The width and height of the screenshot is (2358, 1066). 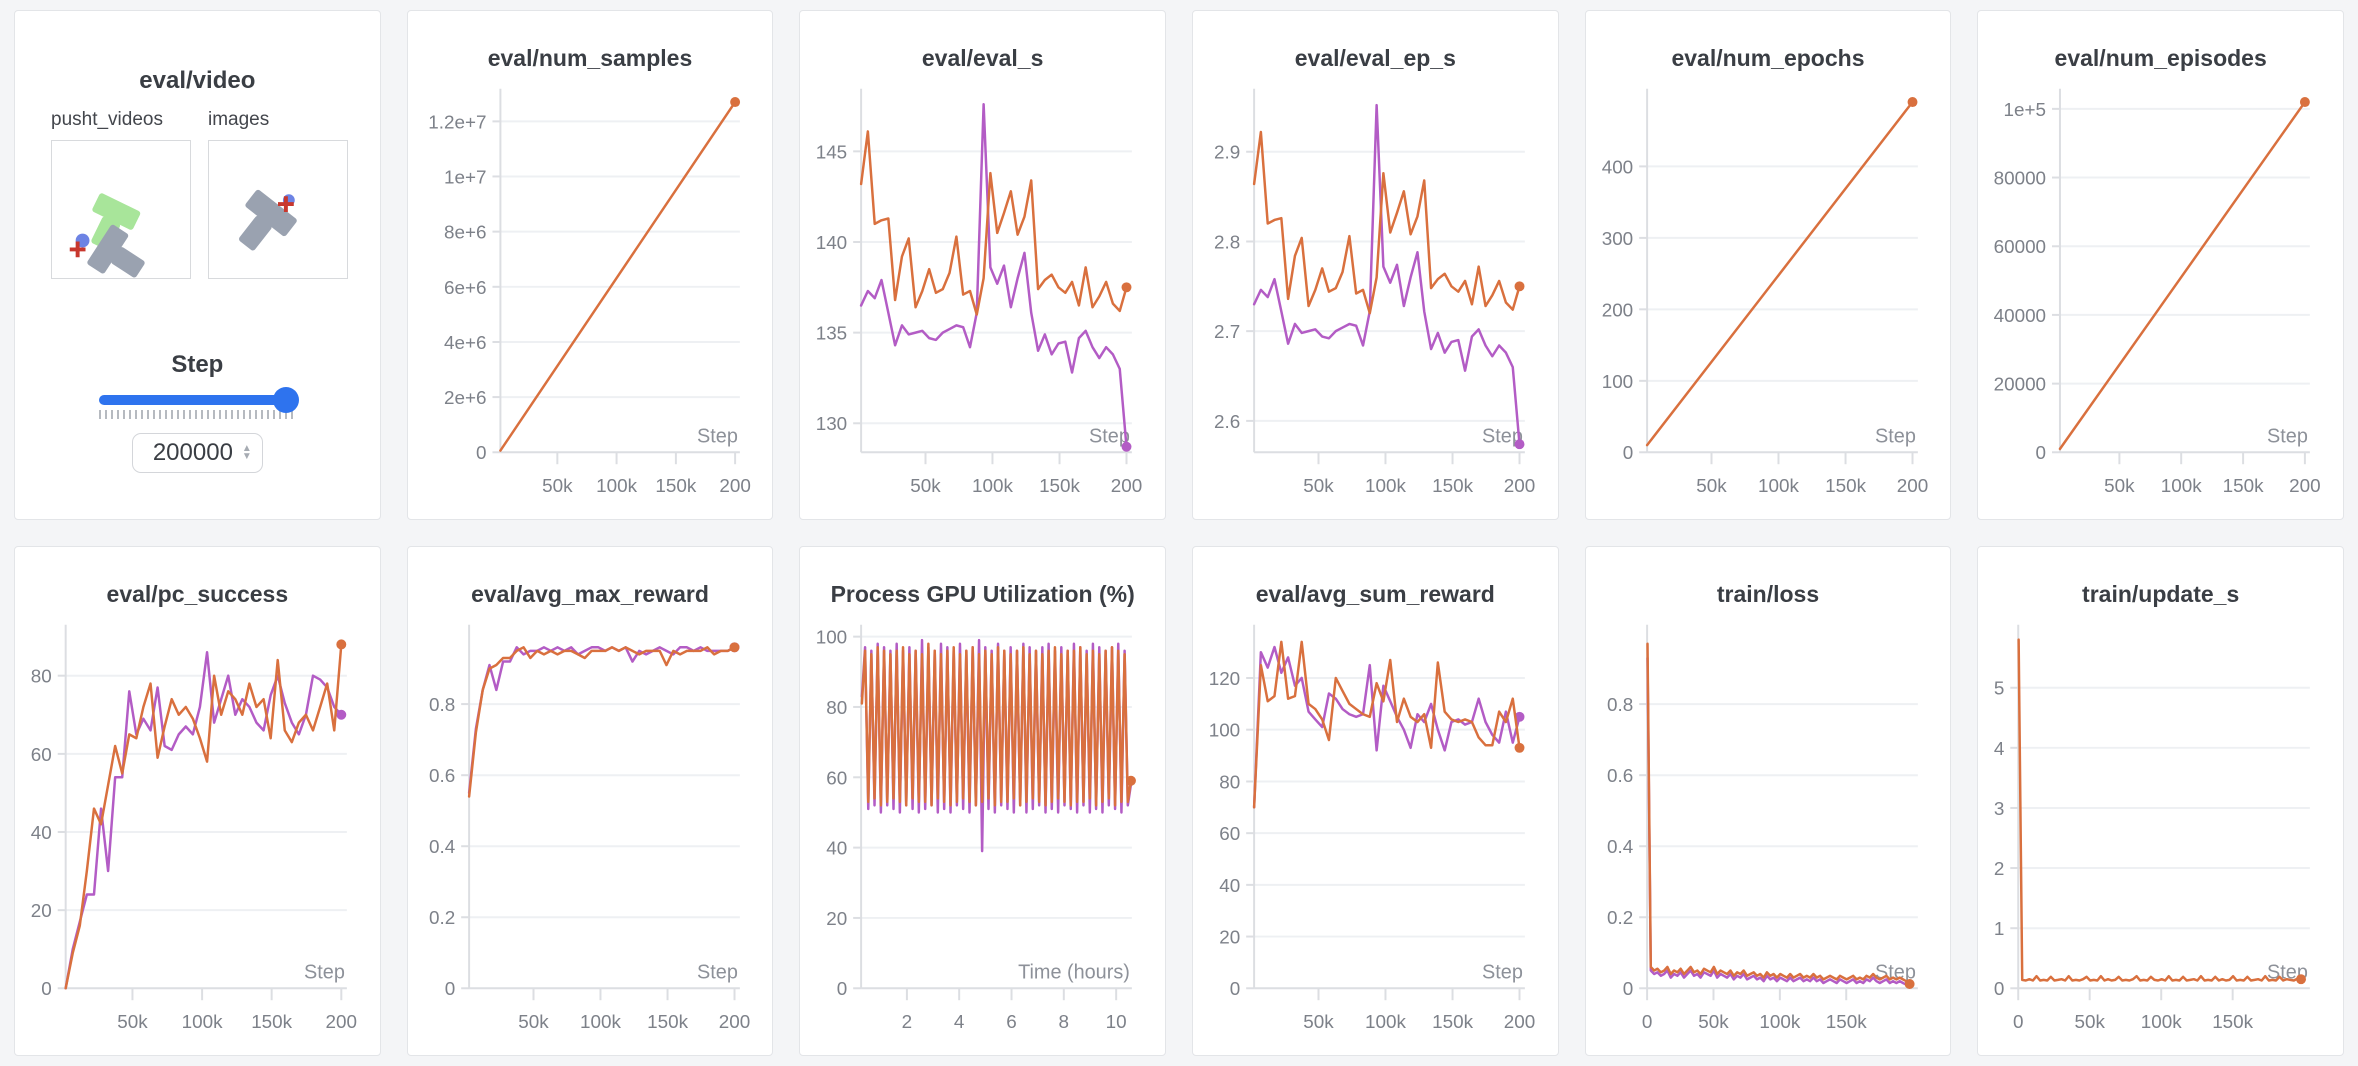 I want to click on svg-text: 2.8, so click(x=1227, y=242).